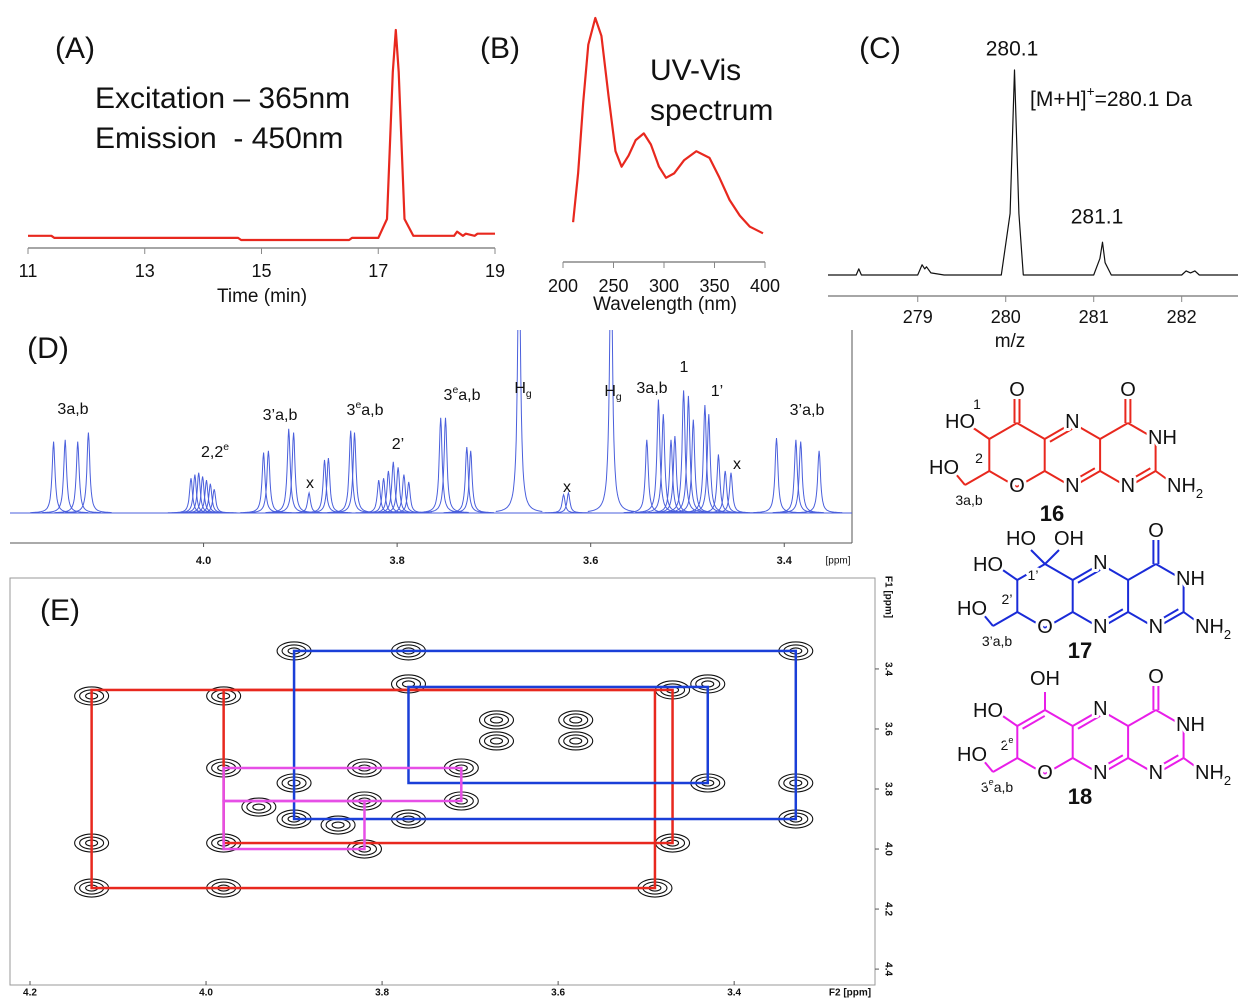  Describe the element at coordinates (887, 909) in the screenshot. I see `y-tick-label: 4.2` at that location.